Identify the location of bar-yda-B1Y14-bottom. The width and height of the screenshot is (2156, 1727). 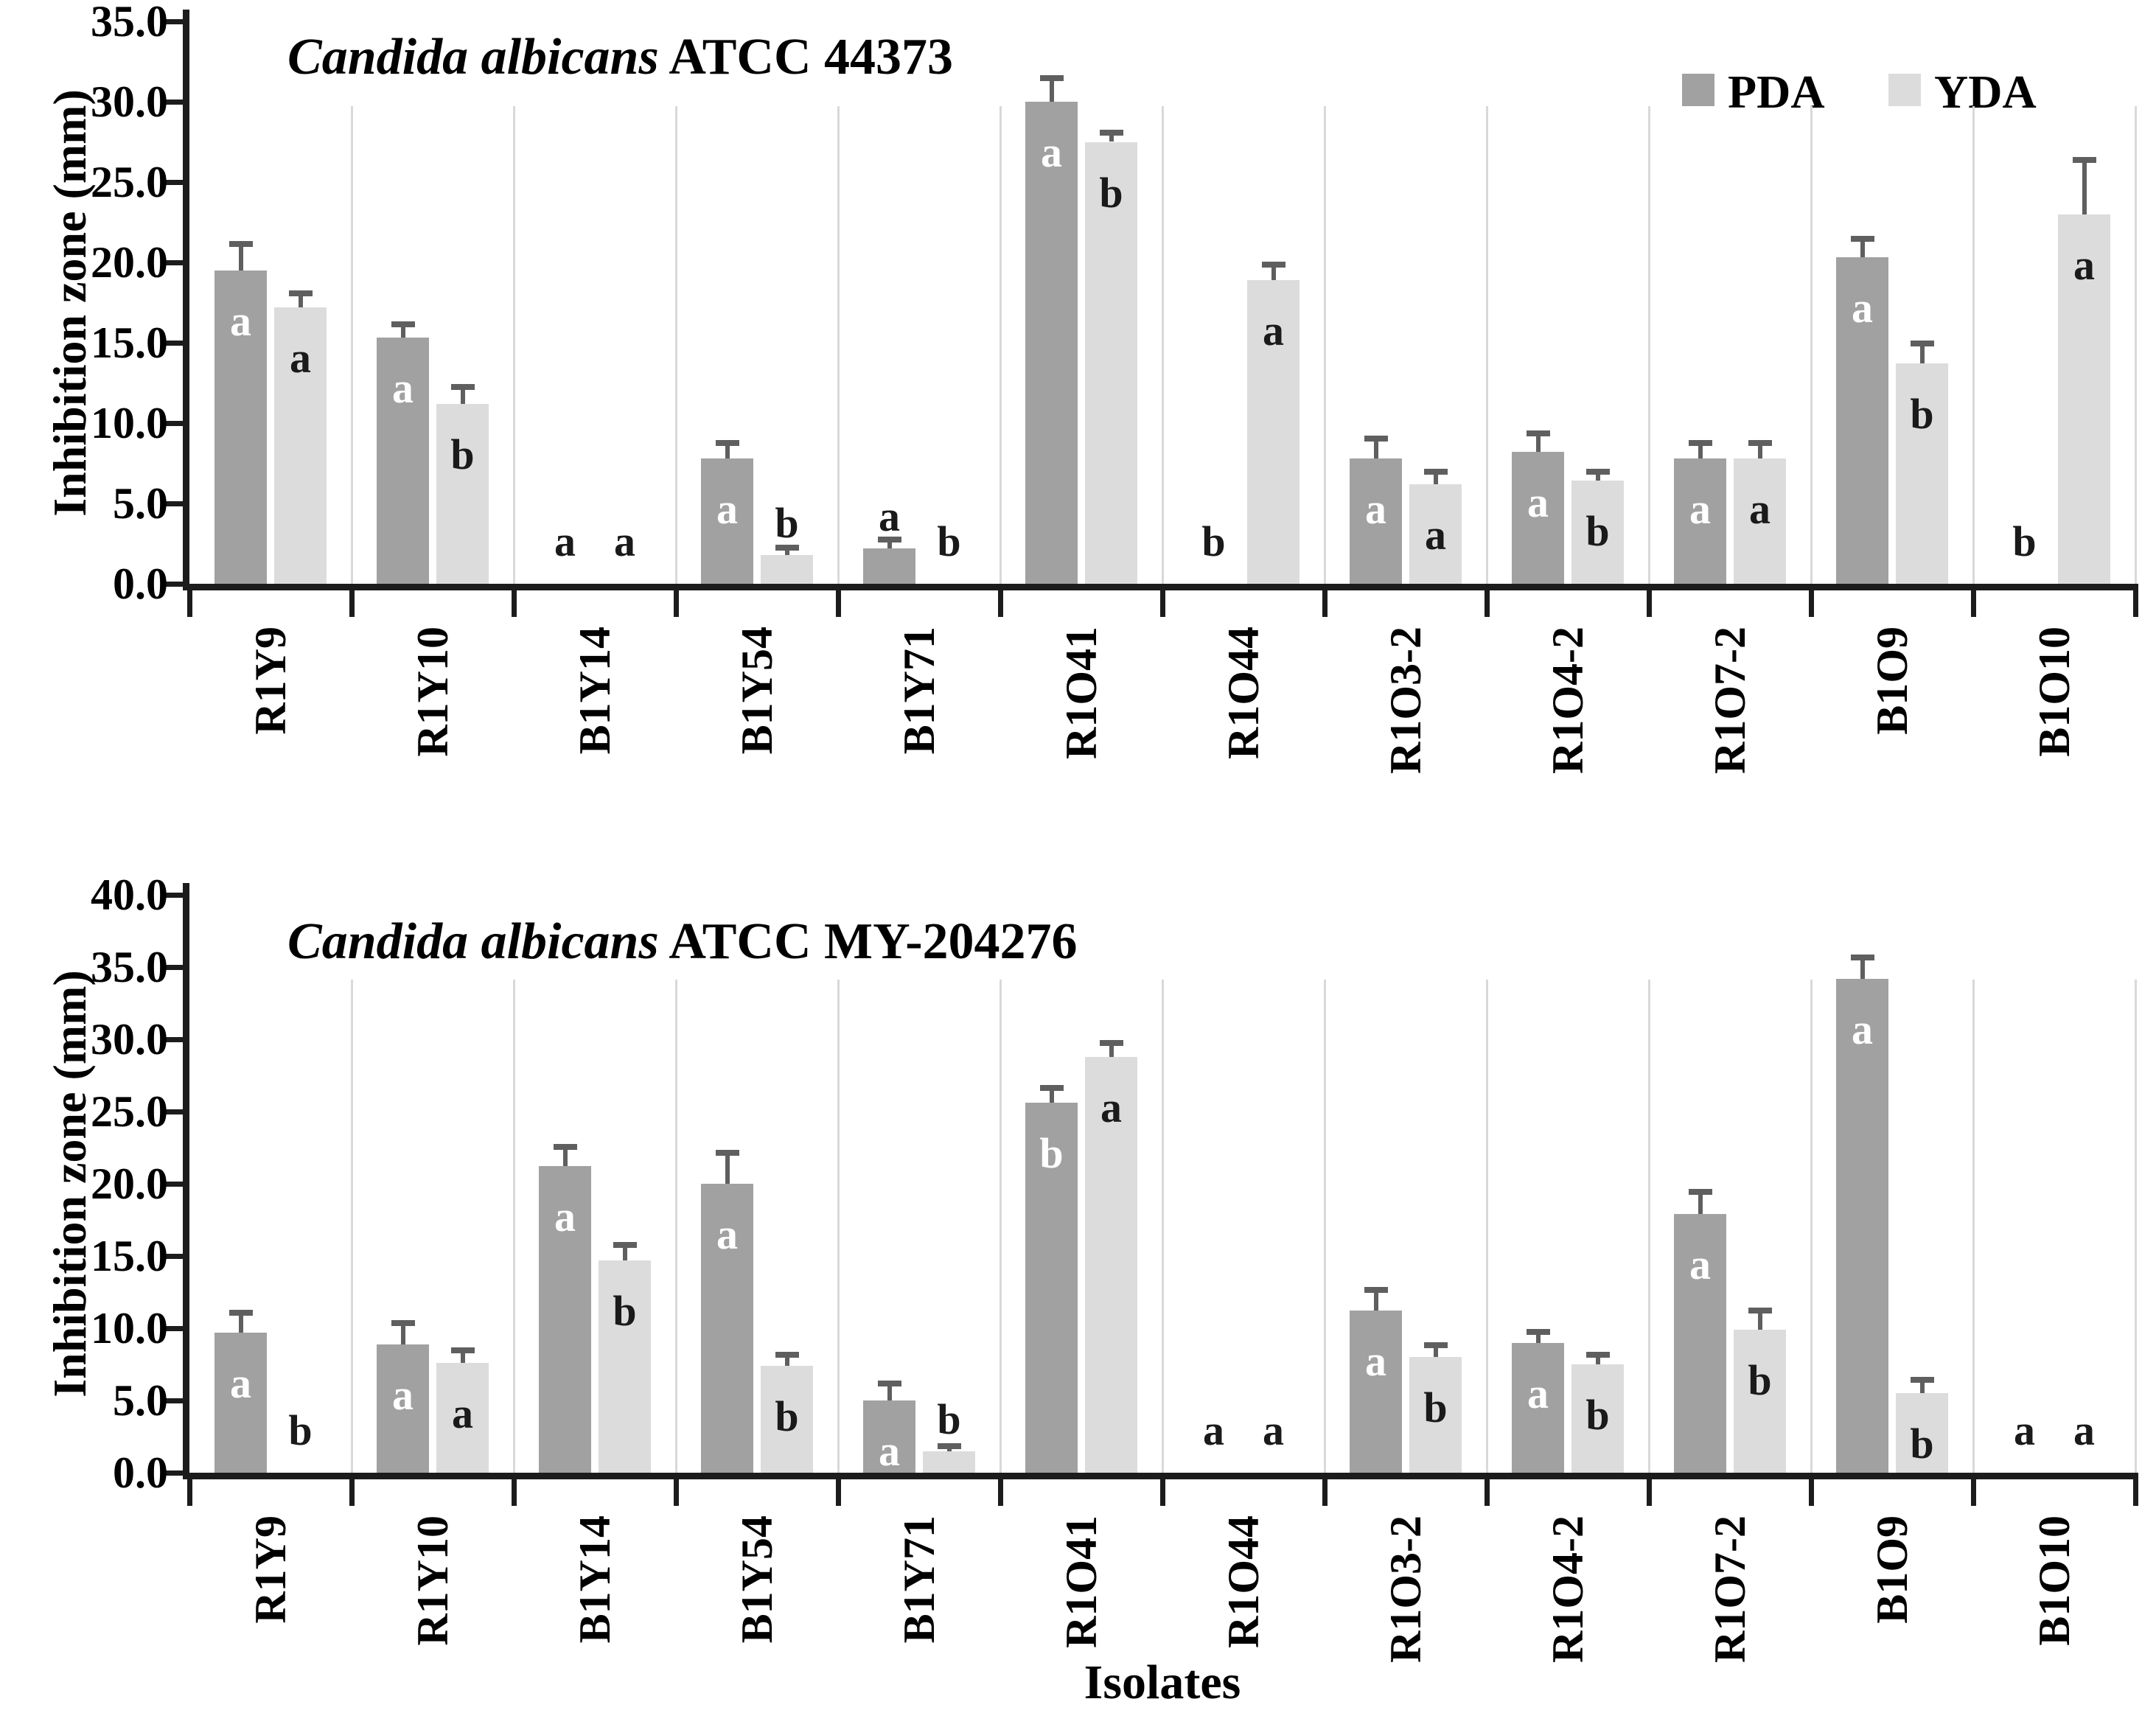
(625, 1366).